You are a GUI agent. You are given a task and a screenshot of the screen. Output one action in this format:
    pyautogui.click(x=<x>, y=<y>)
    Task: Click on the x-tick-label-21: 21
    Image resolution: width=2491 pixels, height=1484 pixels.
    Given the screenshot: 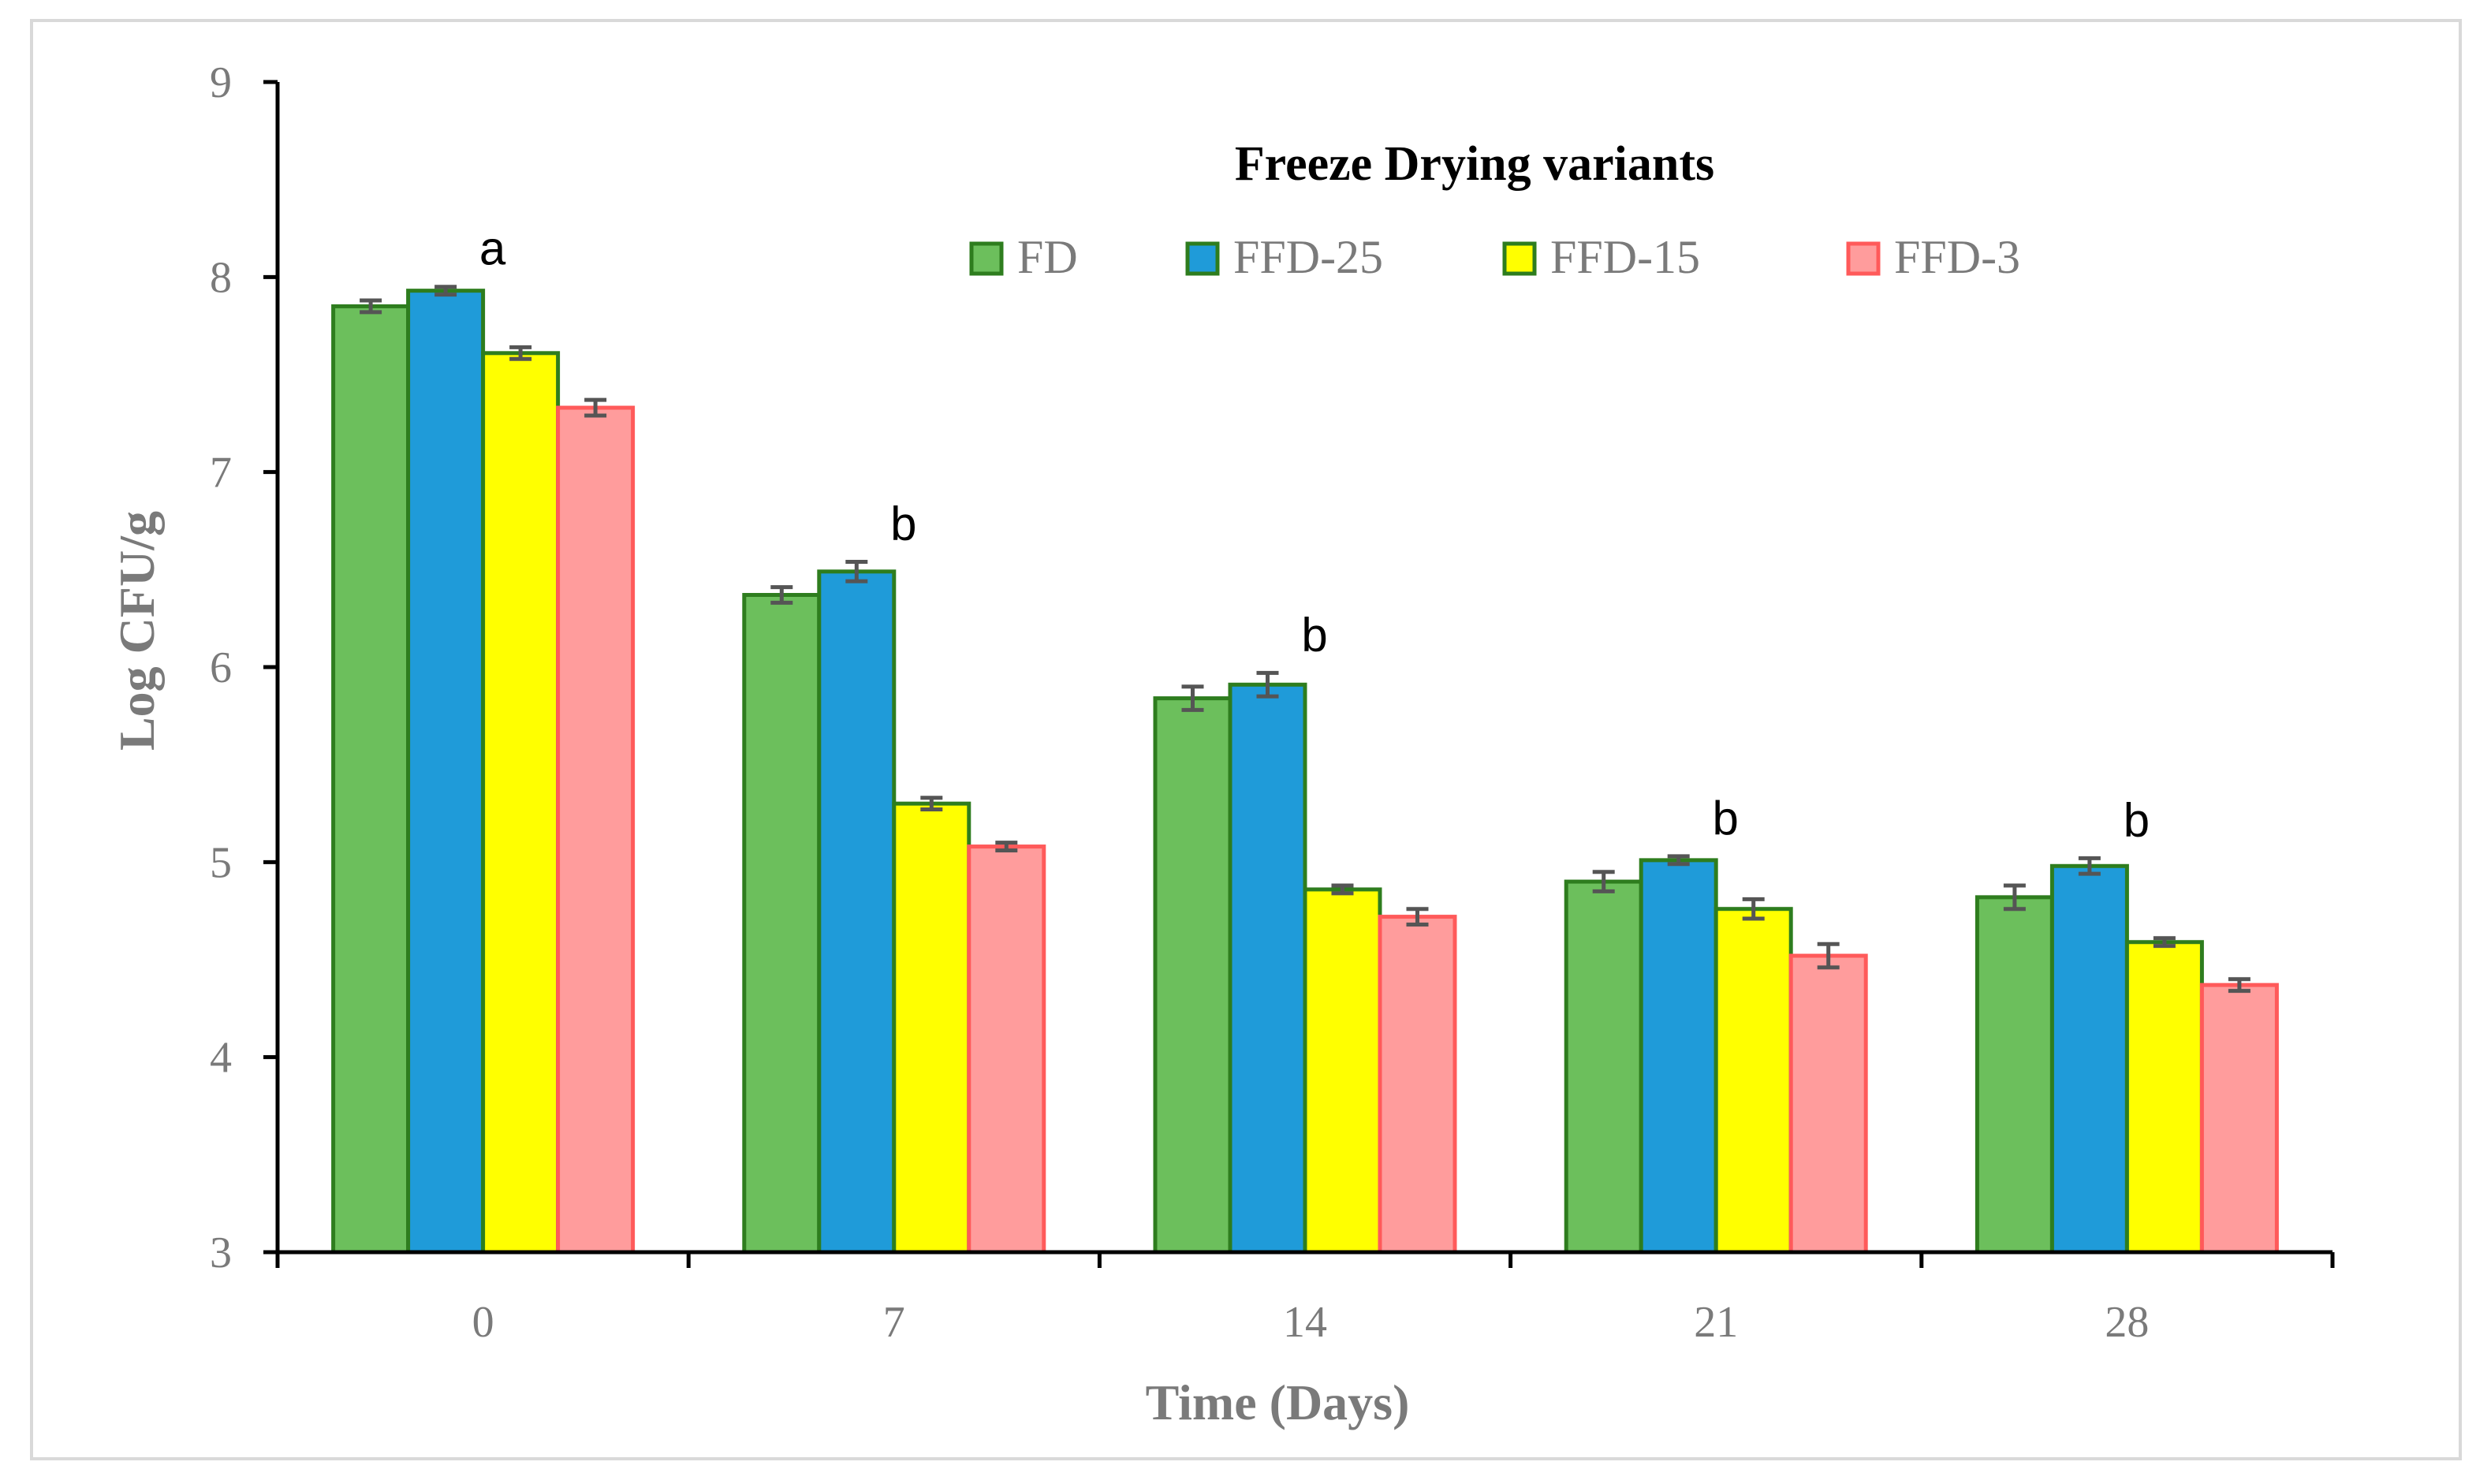 What is the action you would take?
    pyautogui.click(x=1716, y=1322)
    